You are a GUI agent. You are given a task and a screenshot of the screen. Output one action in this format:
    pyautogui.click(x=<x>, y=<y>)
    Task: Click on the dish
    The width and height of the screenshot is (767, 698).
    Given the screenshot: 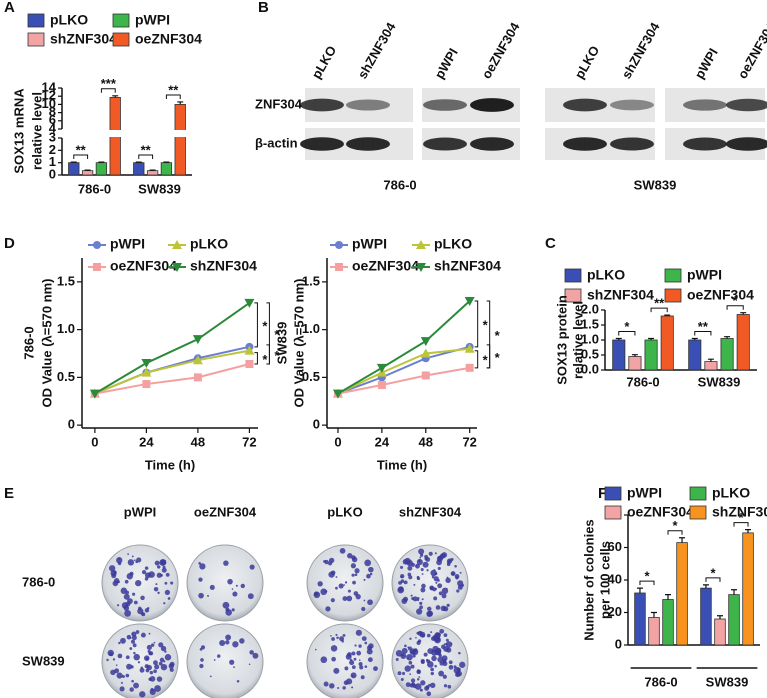 What is the action you would take?
    pyautogui.click(x=140, y=660)
    